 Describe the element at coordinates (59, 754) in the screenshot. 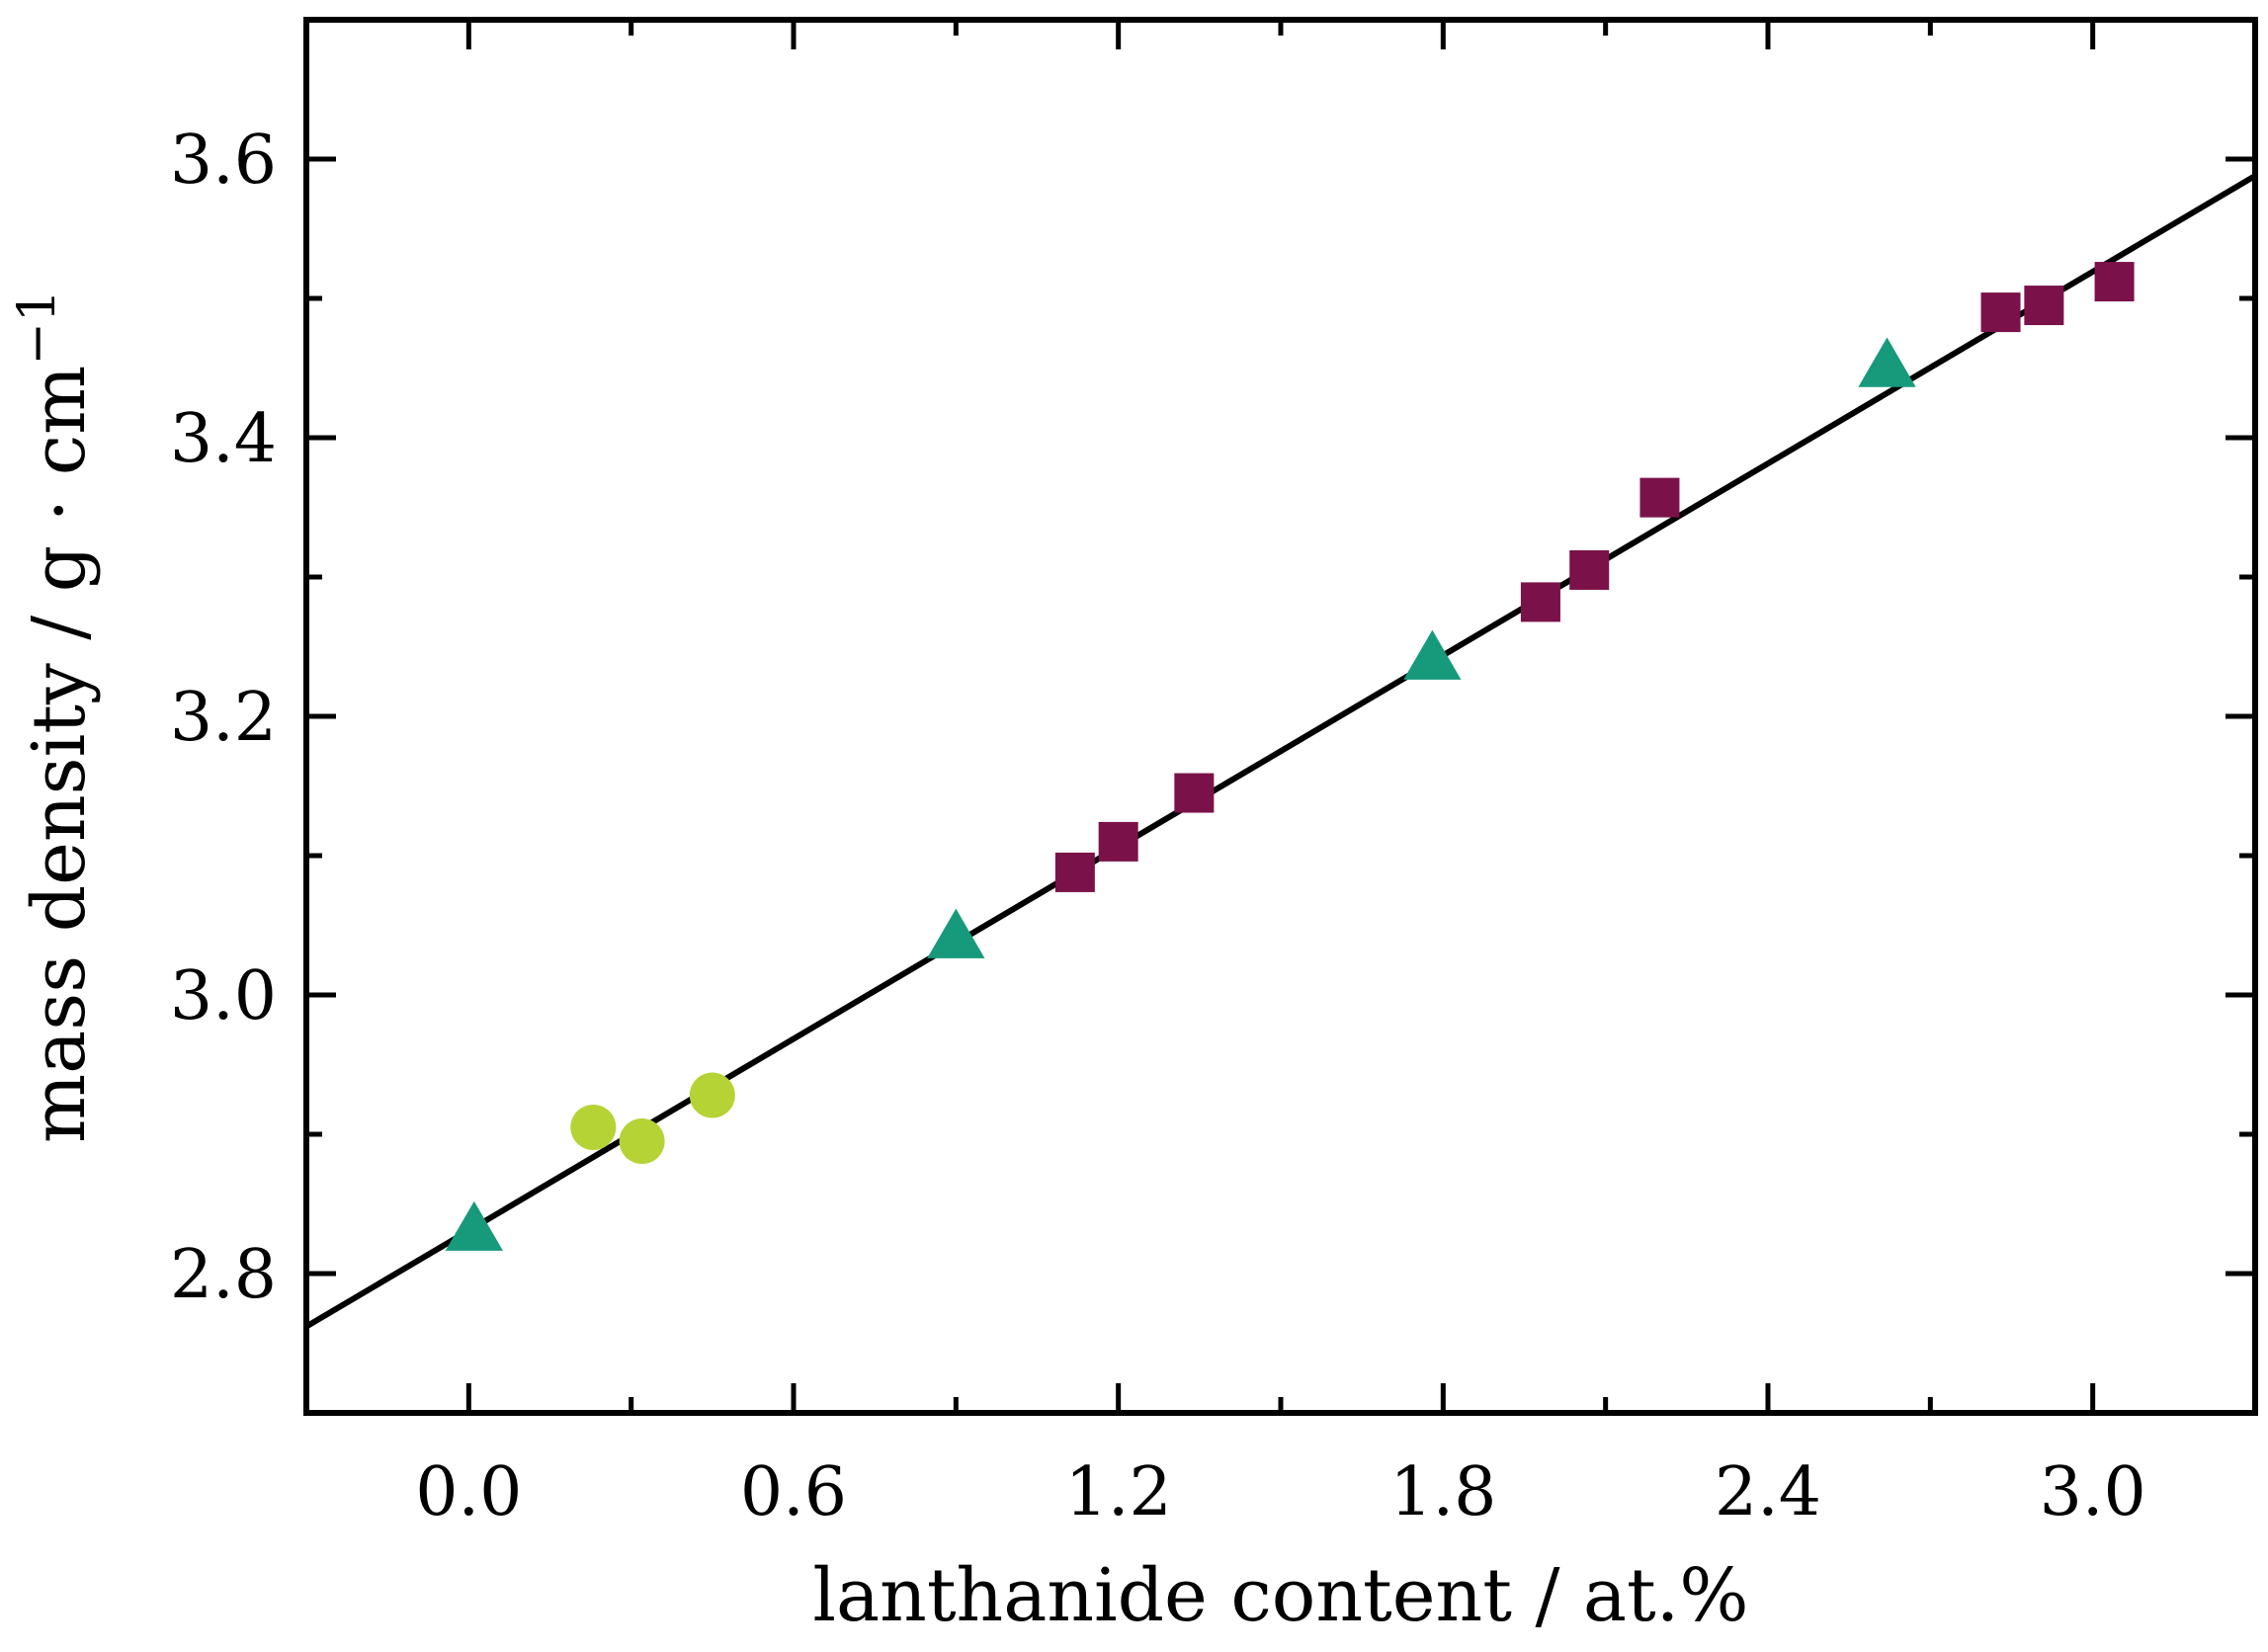

I see `y-axis-title-main: mass density / g · cm` at that location.